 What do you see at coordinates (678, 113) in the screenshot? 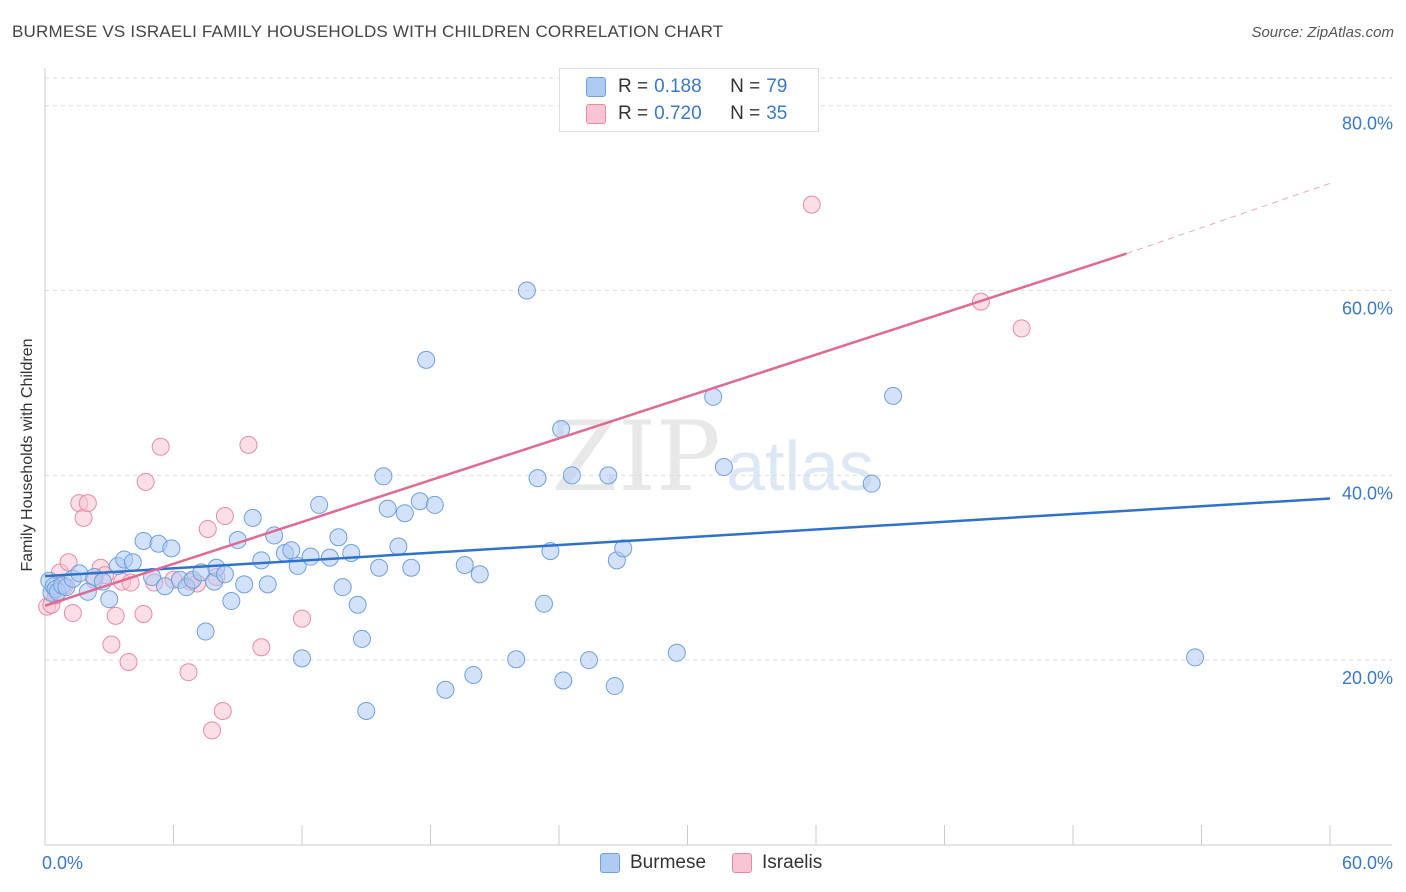
I see `israelis-r-value: 0.720` at bounding box center [678, 113].